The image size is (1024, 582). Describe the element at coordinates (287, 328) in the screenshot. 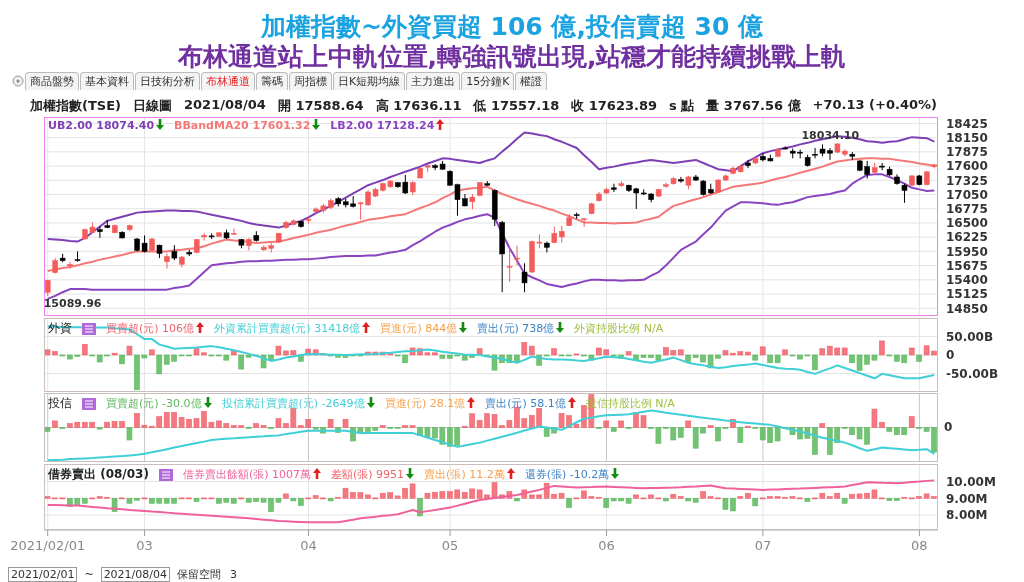

I see `series-label: 外資累計買賣超(元) 31418億` at that location.